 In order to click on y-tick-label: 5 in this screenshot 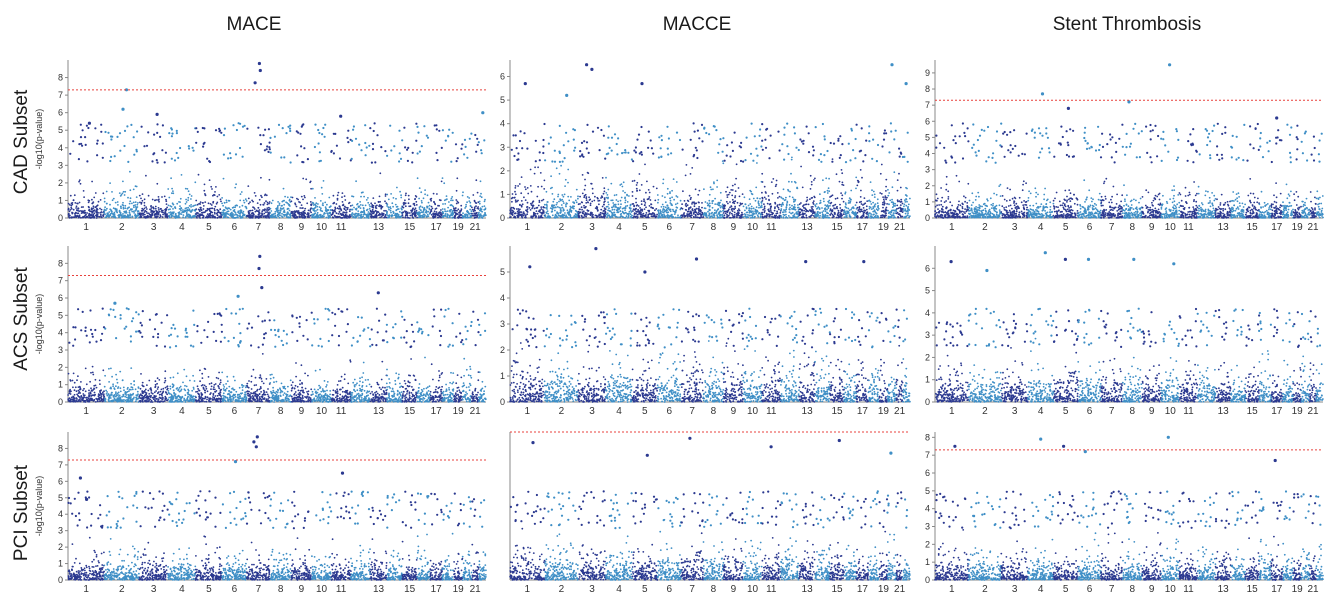, I will do `click(60, 130)`.